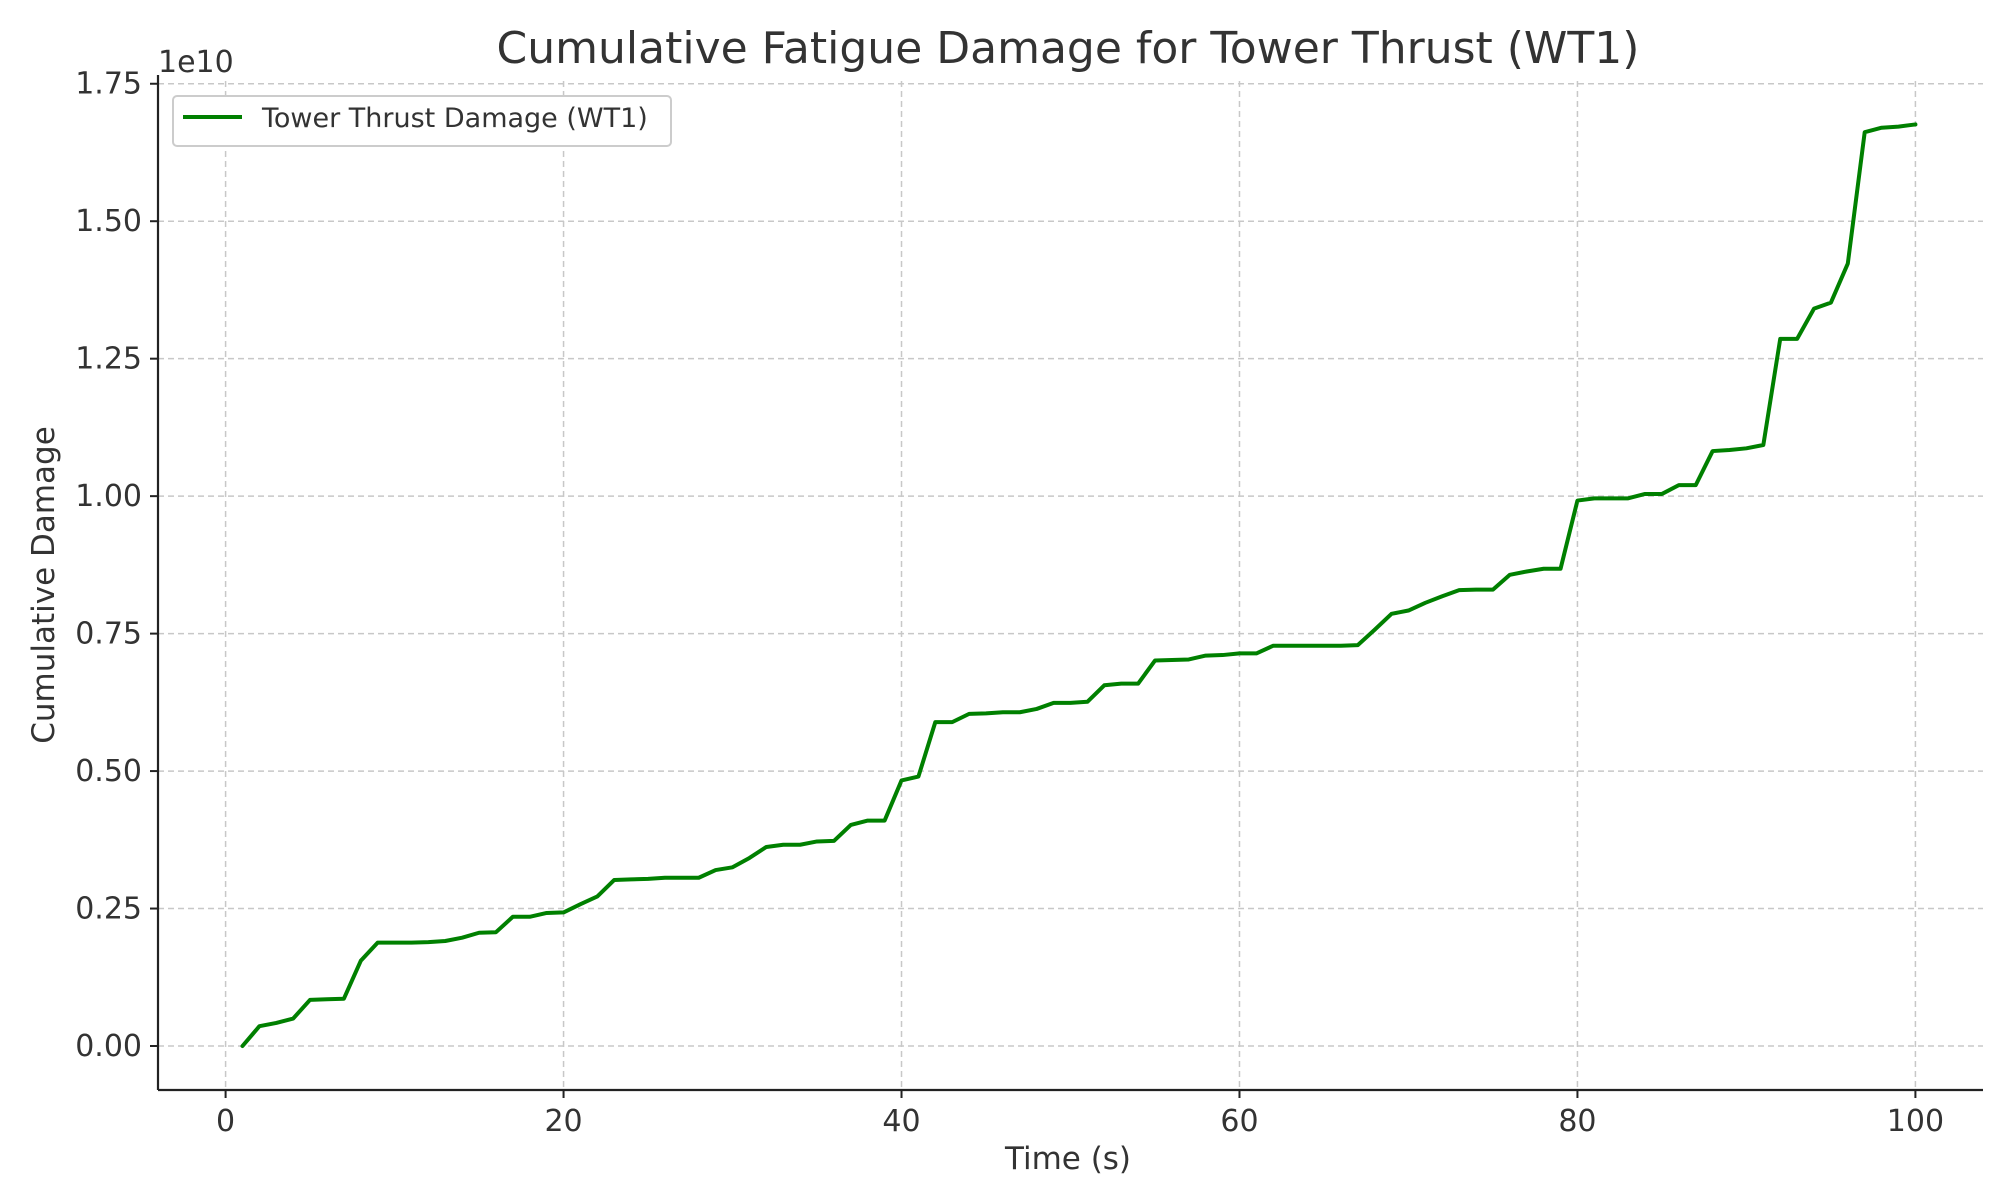 Image resolution: width=2000 pixels, height=1200 pixels. Describe the element at coordinates (108, 909) in the screenshot. I see `y-tick-label: 0.25` at that location.